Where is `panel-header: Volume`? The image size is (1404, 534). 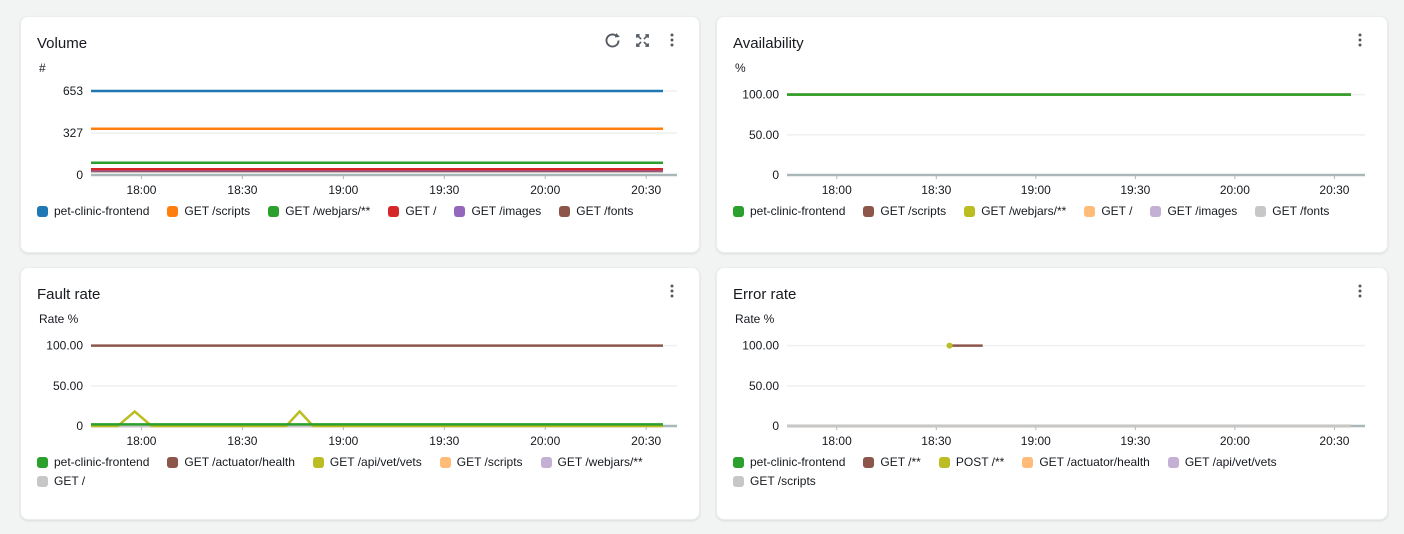
panel-header: Volume is located at coordinates (360, 41).